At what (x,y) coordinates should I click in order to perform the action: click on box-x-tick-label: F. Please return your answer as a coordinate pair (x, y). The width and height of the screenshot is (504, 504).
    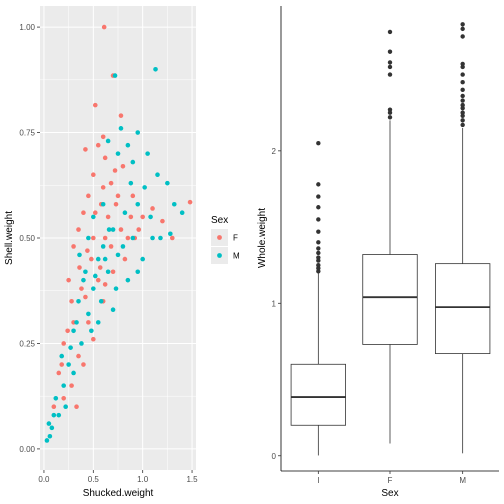
    Looking at the image, I should click on (390, 480).